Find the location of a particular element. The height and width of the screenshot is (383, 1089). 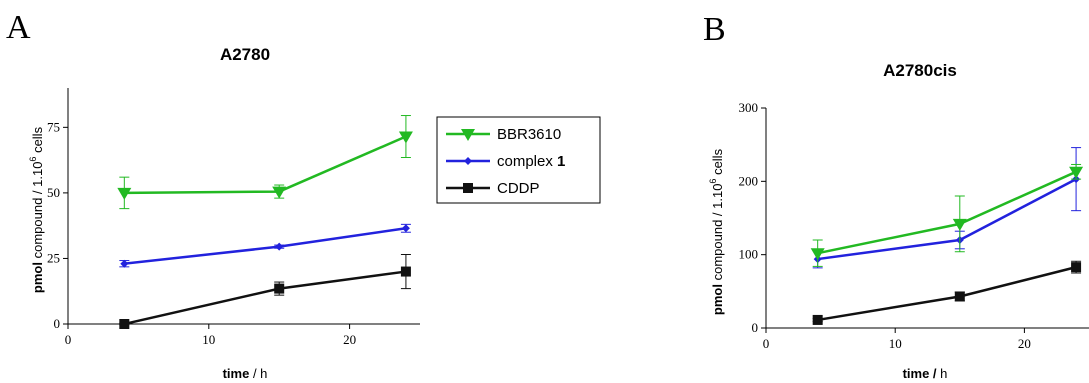

legend-label-CDDP: CDDP is located at coordinates (518, 188).